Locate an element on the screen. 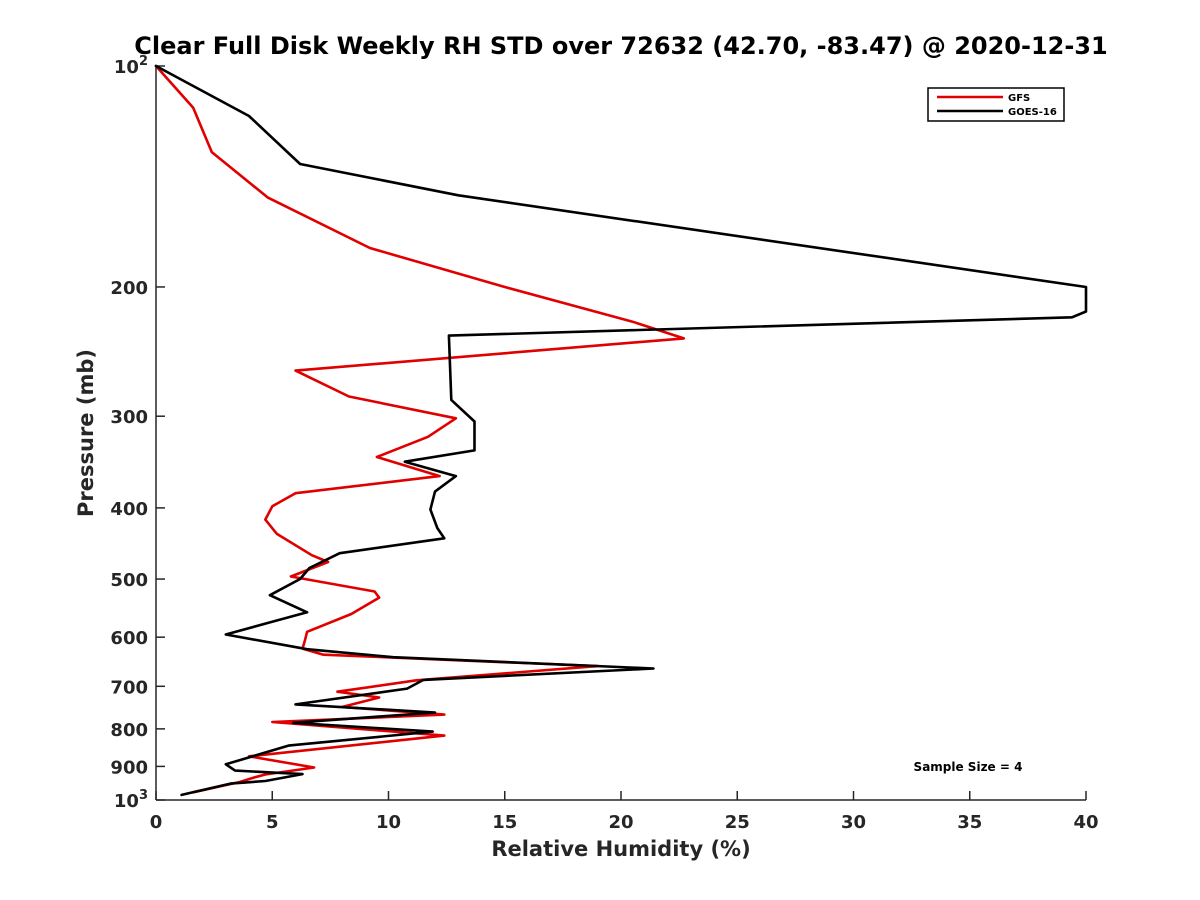 This screenshot has height=900, width=1200. x-tick-label: 30 is located at coordinates (853, 822).